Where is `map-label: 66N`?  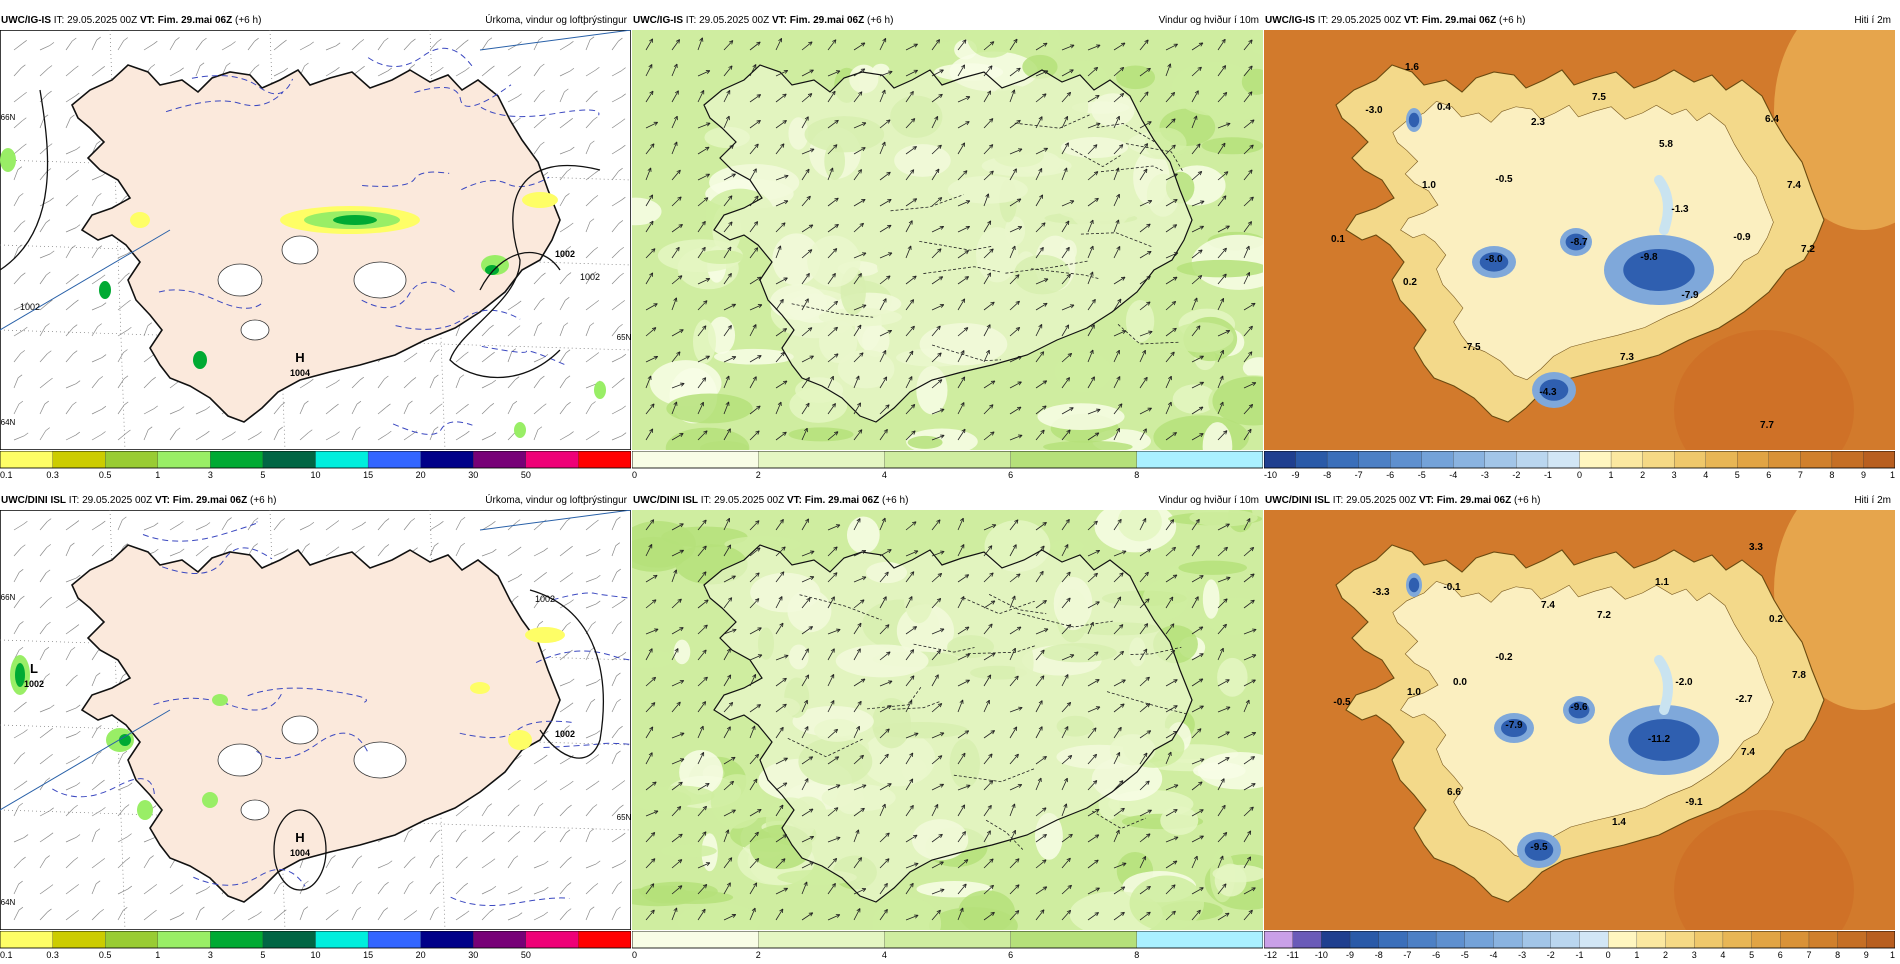
map-label: 66N is located at coordinates (8, 117).